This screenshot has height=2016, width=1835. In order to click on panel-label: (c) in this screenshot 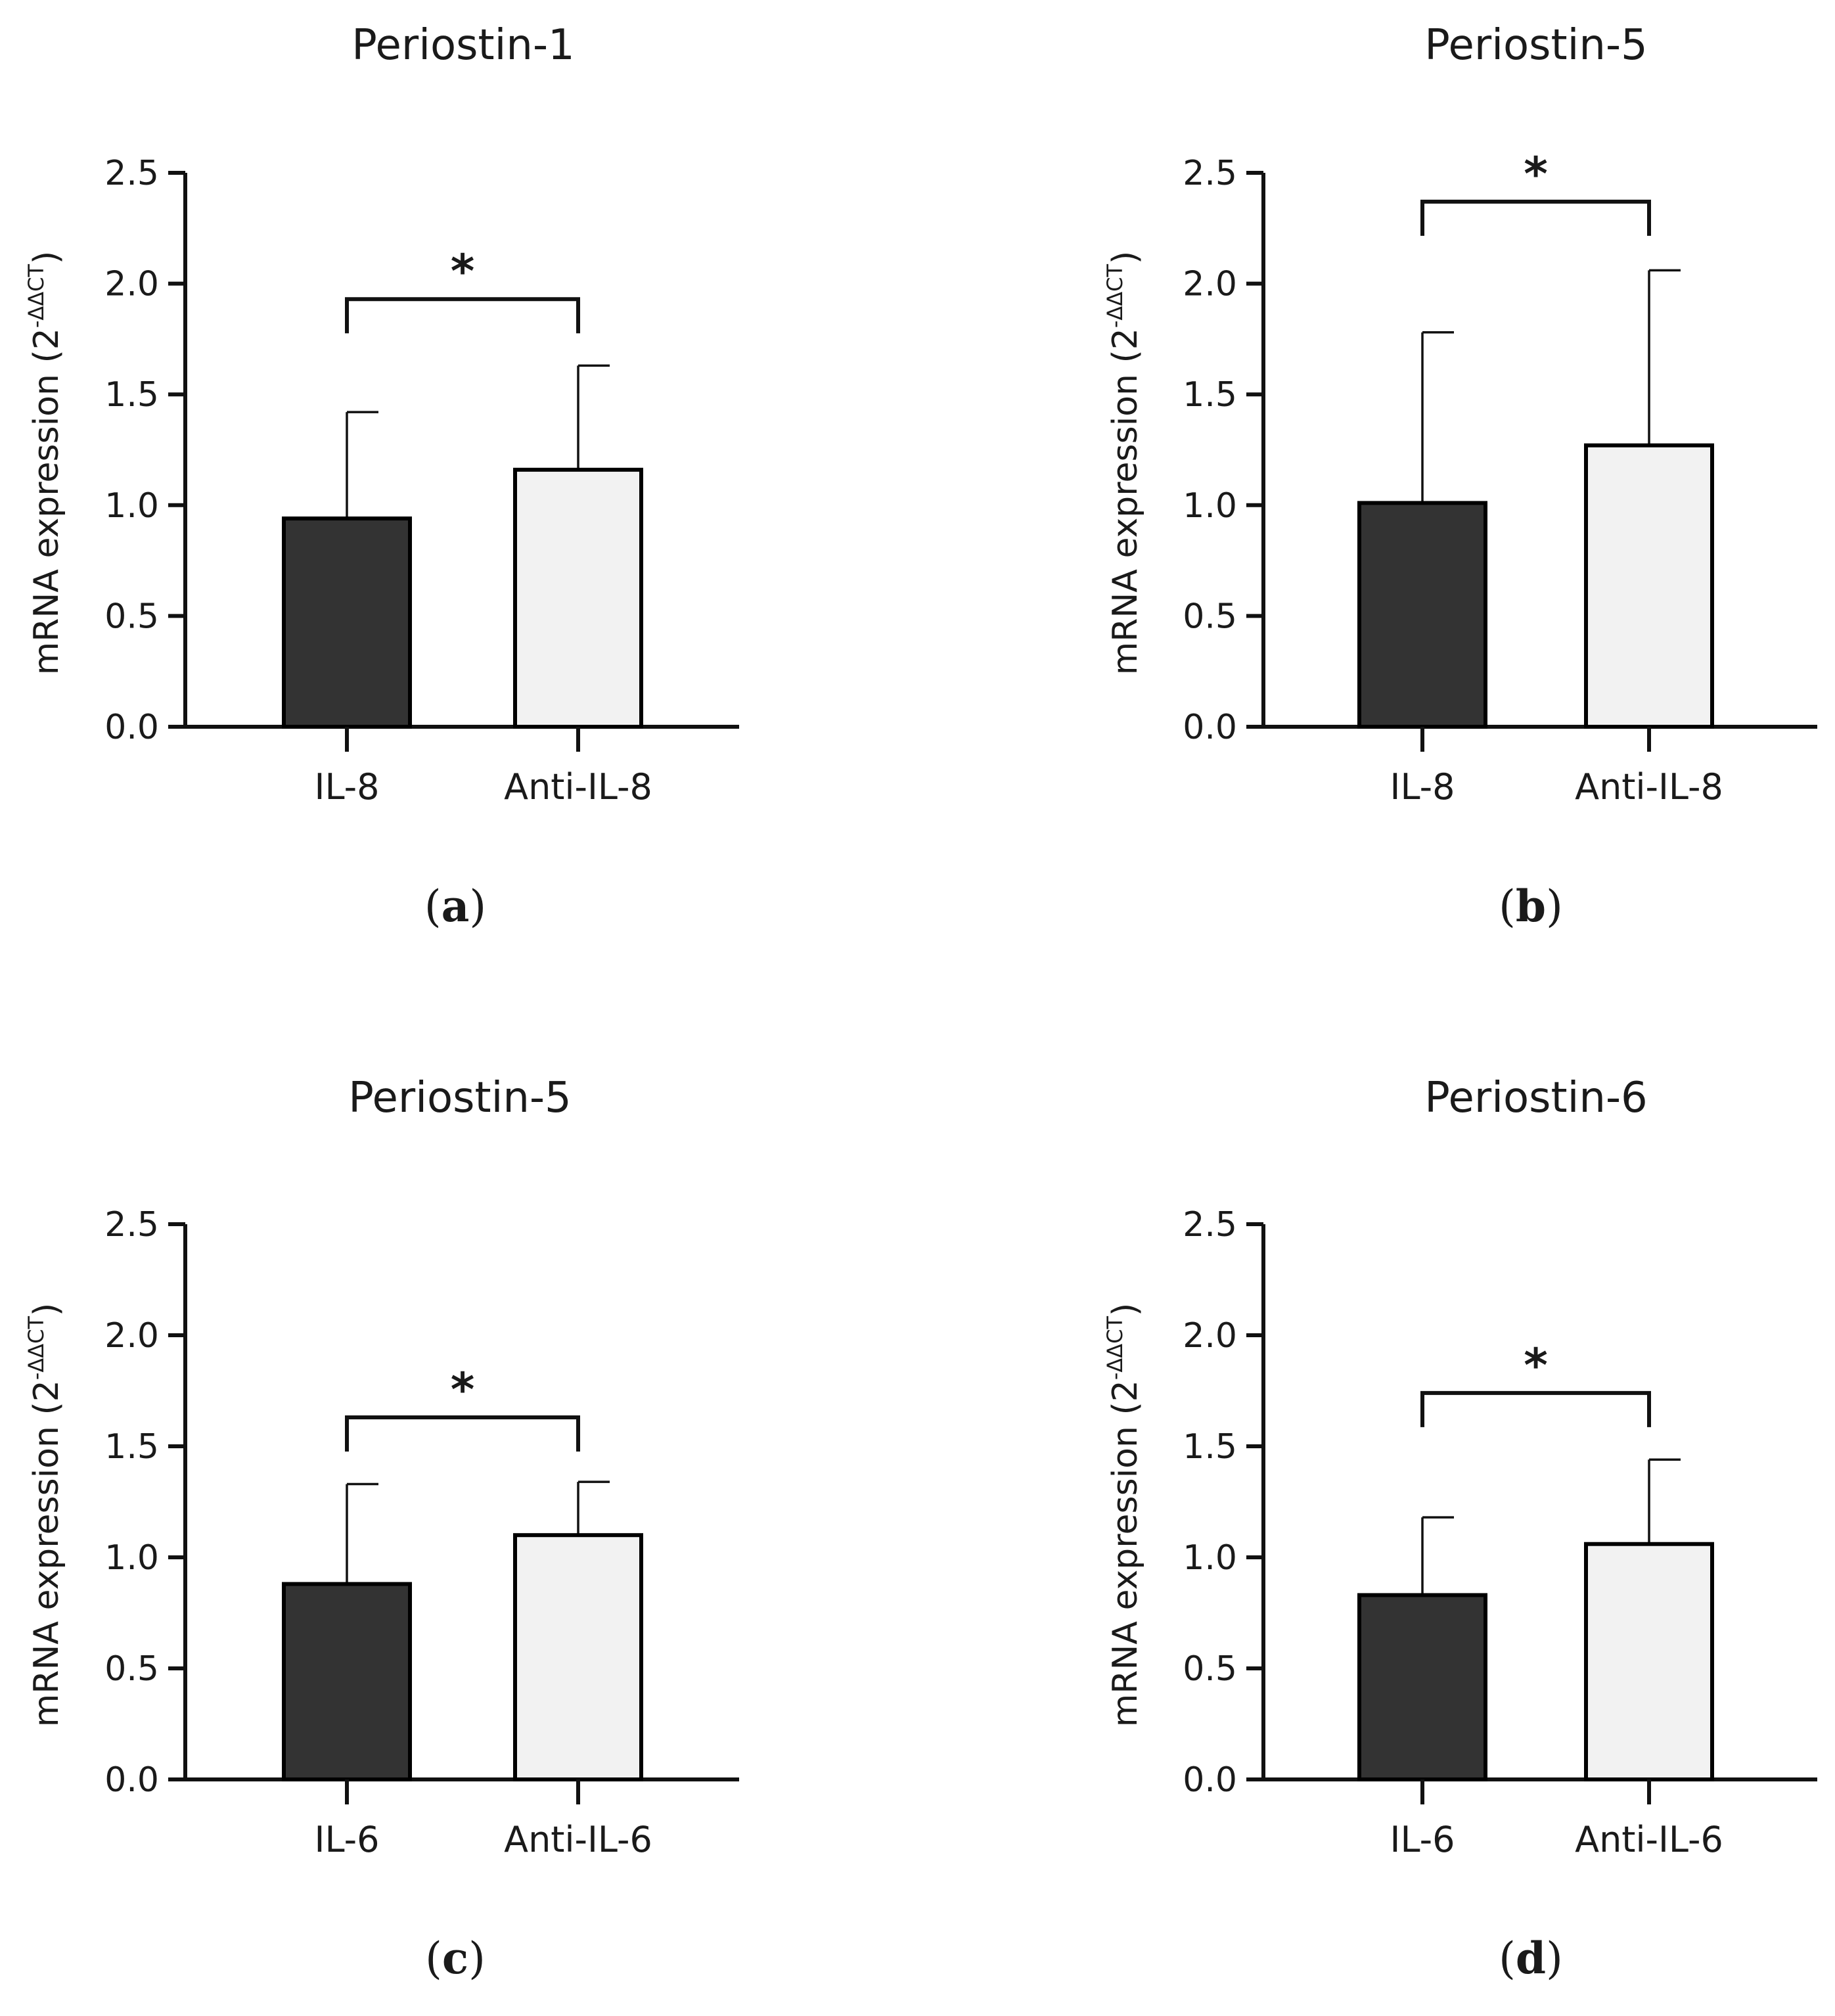, I will do `click(455, 1958)`.